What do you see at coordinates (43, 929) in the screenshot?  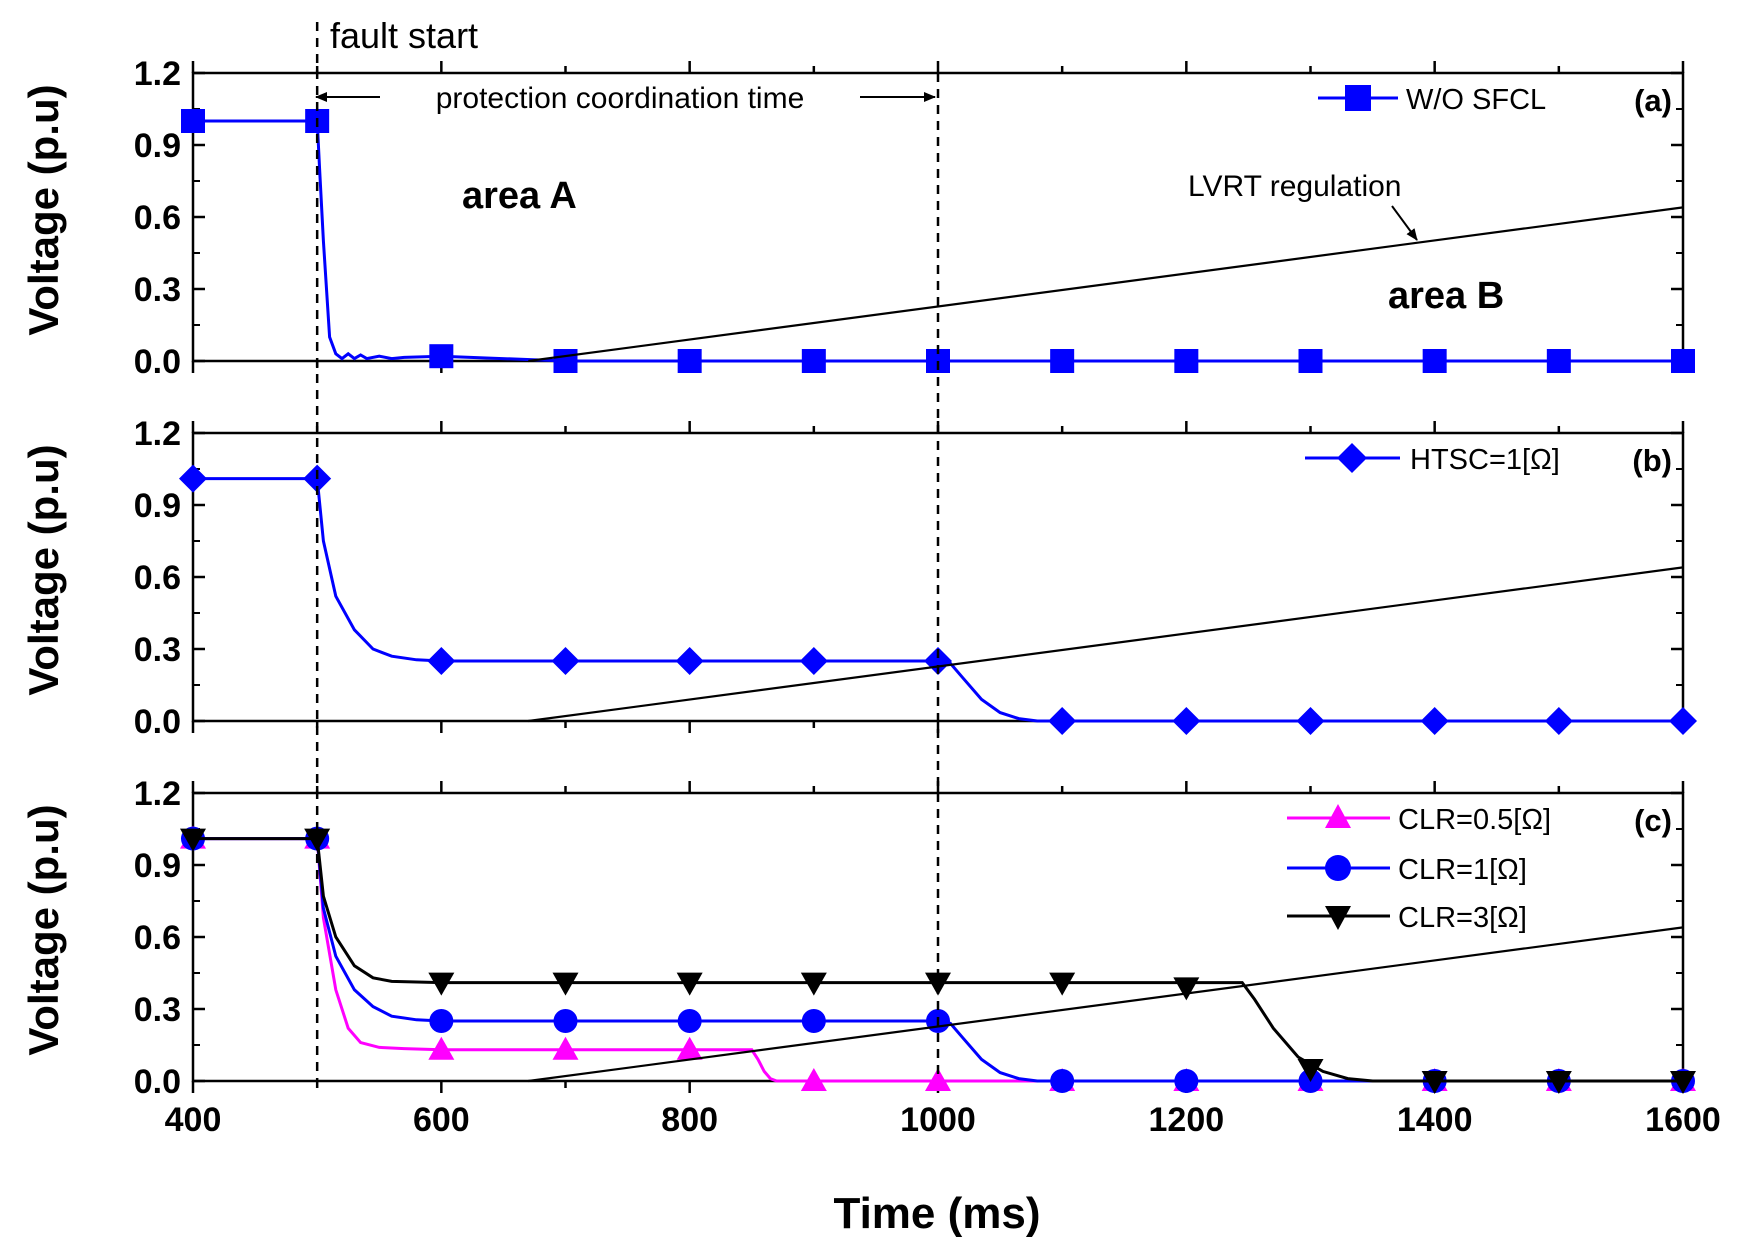 I see `y-axis-label-c: Voltage (p.u)` at bounding box center [43, 929].